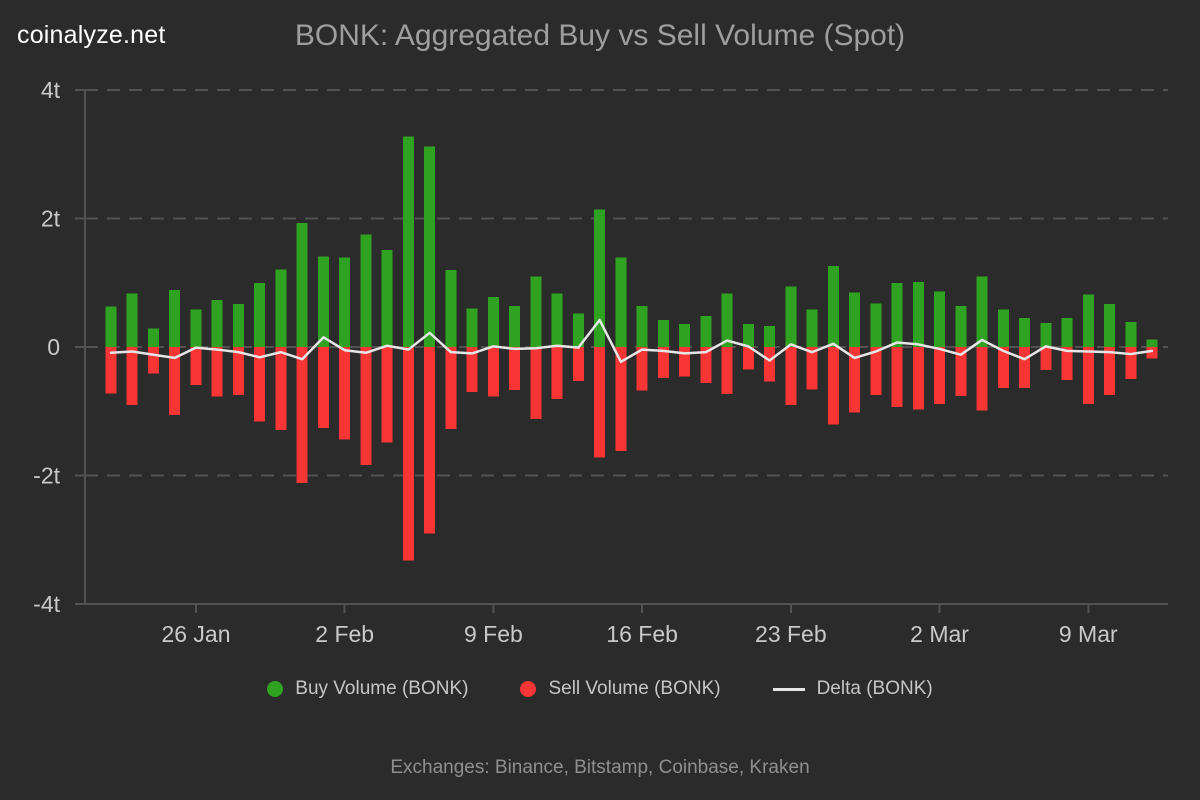 The image size is (1200, 800). What do you see at coordinates (53, 347) in the screenshot?
I see `svg-text: 0` at bounding box center [53, 347].